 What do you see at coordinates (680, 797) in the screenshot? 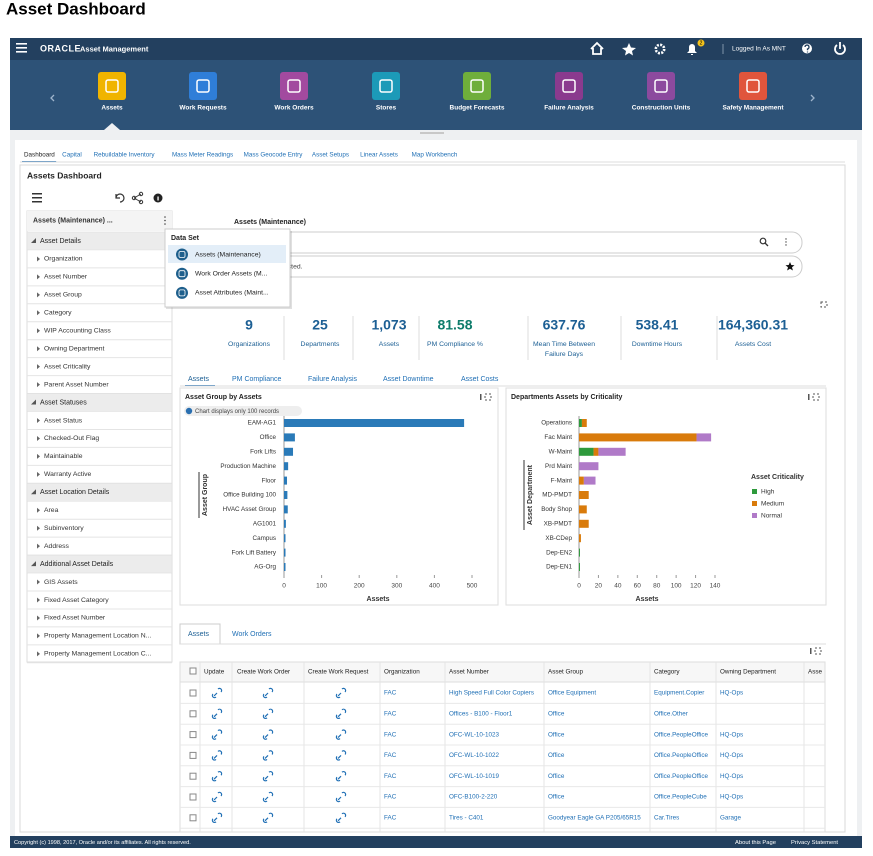
I see `table-cell: Office.PeopleCube` at bounding box center [680, 797].